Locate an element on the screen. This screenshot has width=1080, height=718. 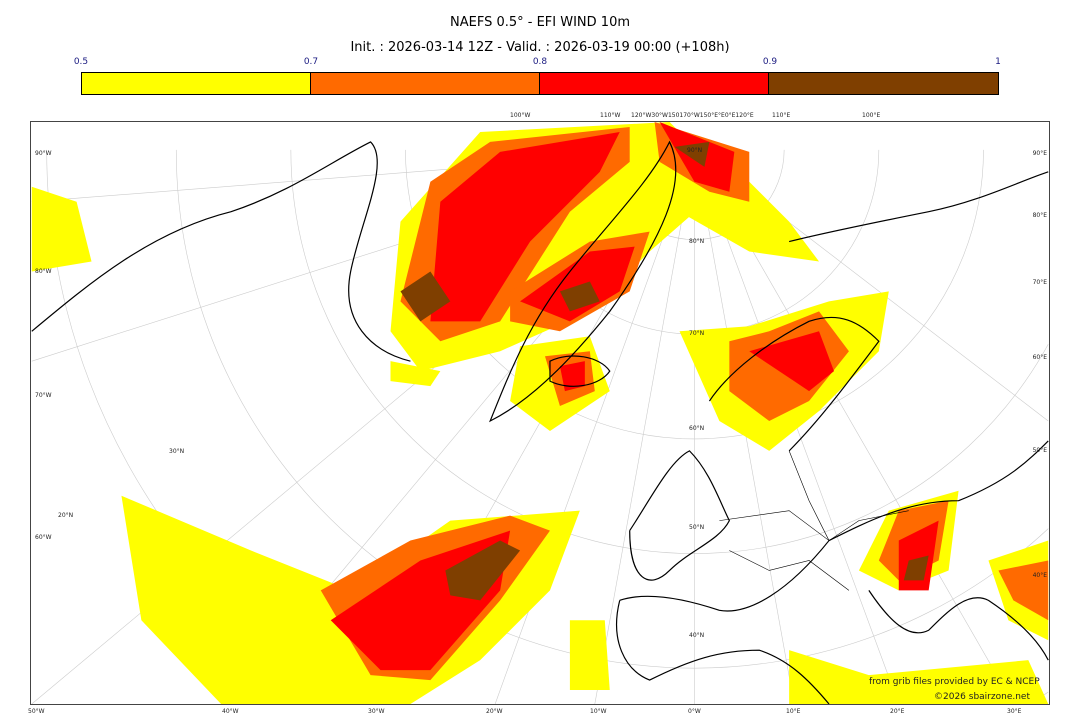
lat-label: 90°N is located at coordinates (695, 150).